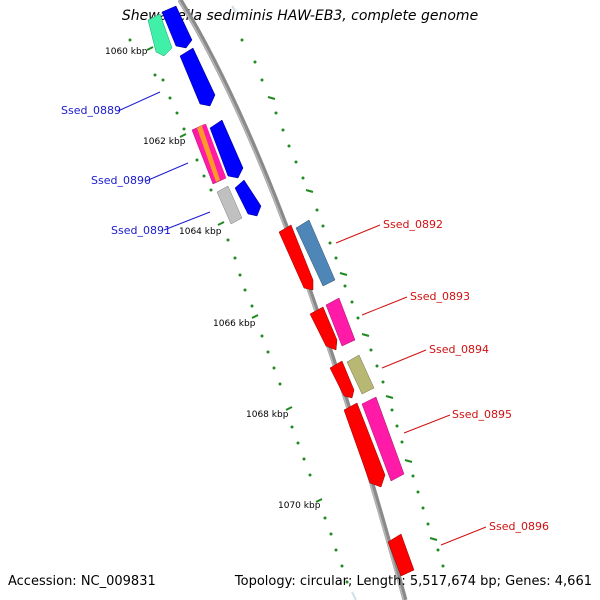  I want to click on gene-teal, so click(315, 253).